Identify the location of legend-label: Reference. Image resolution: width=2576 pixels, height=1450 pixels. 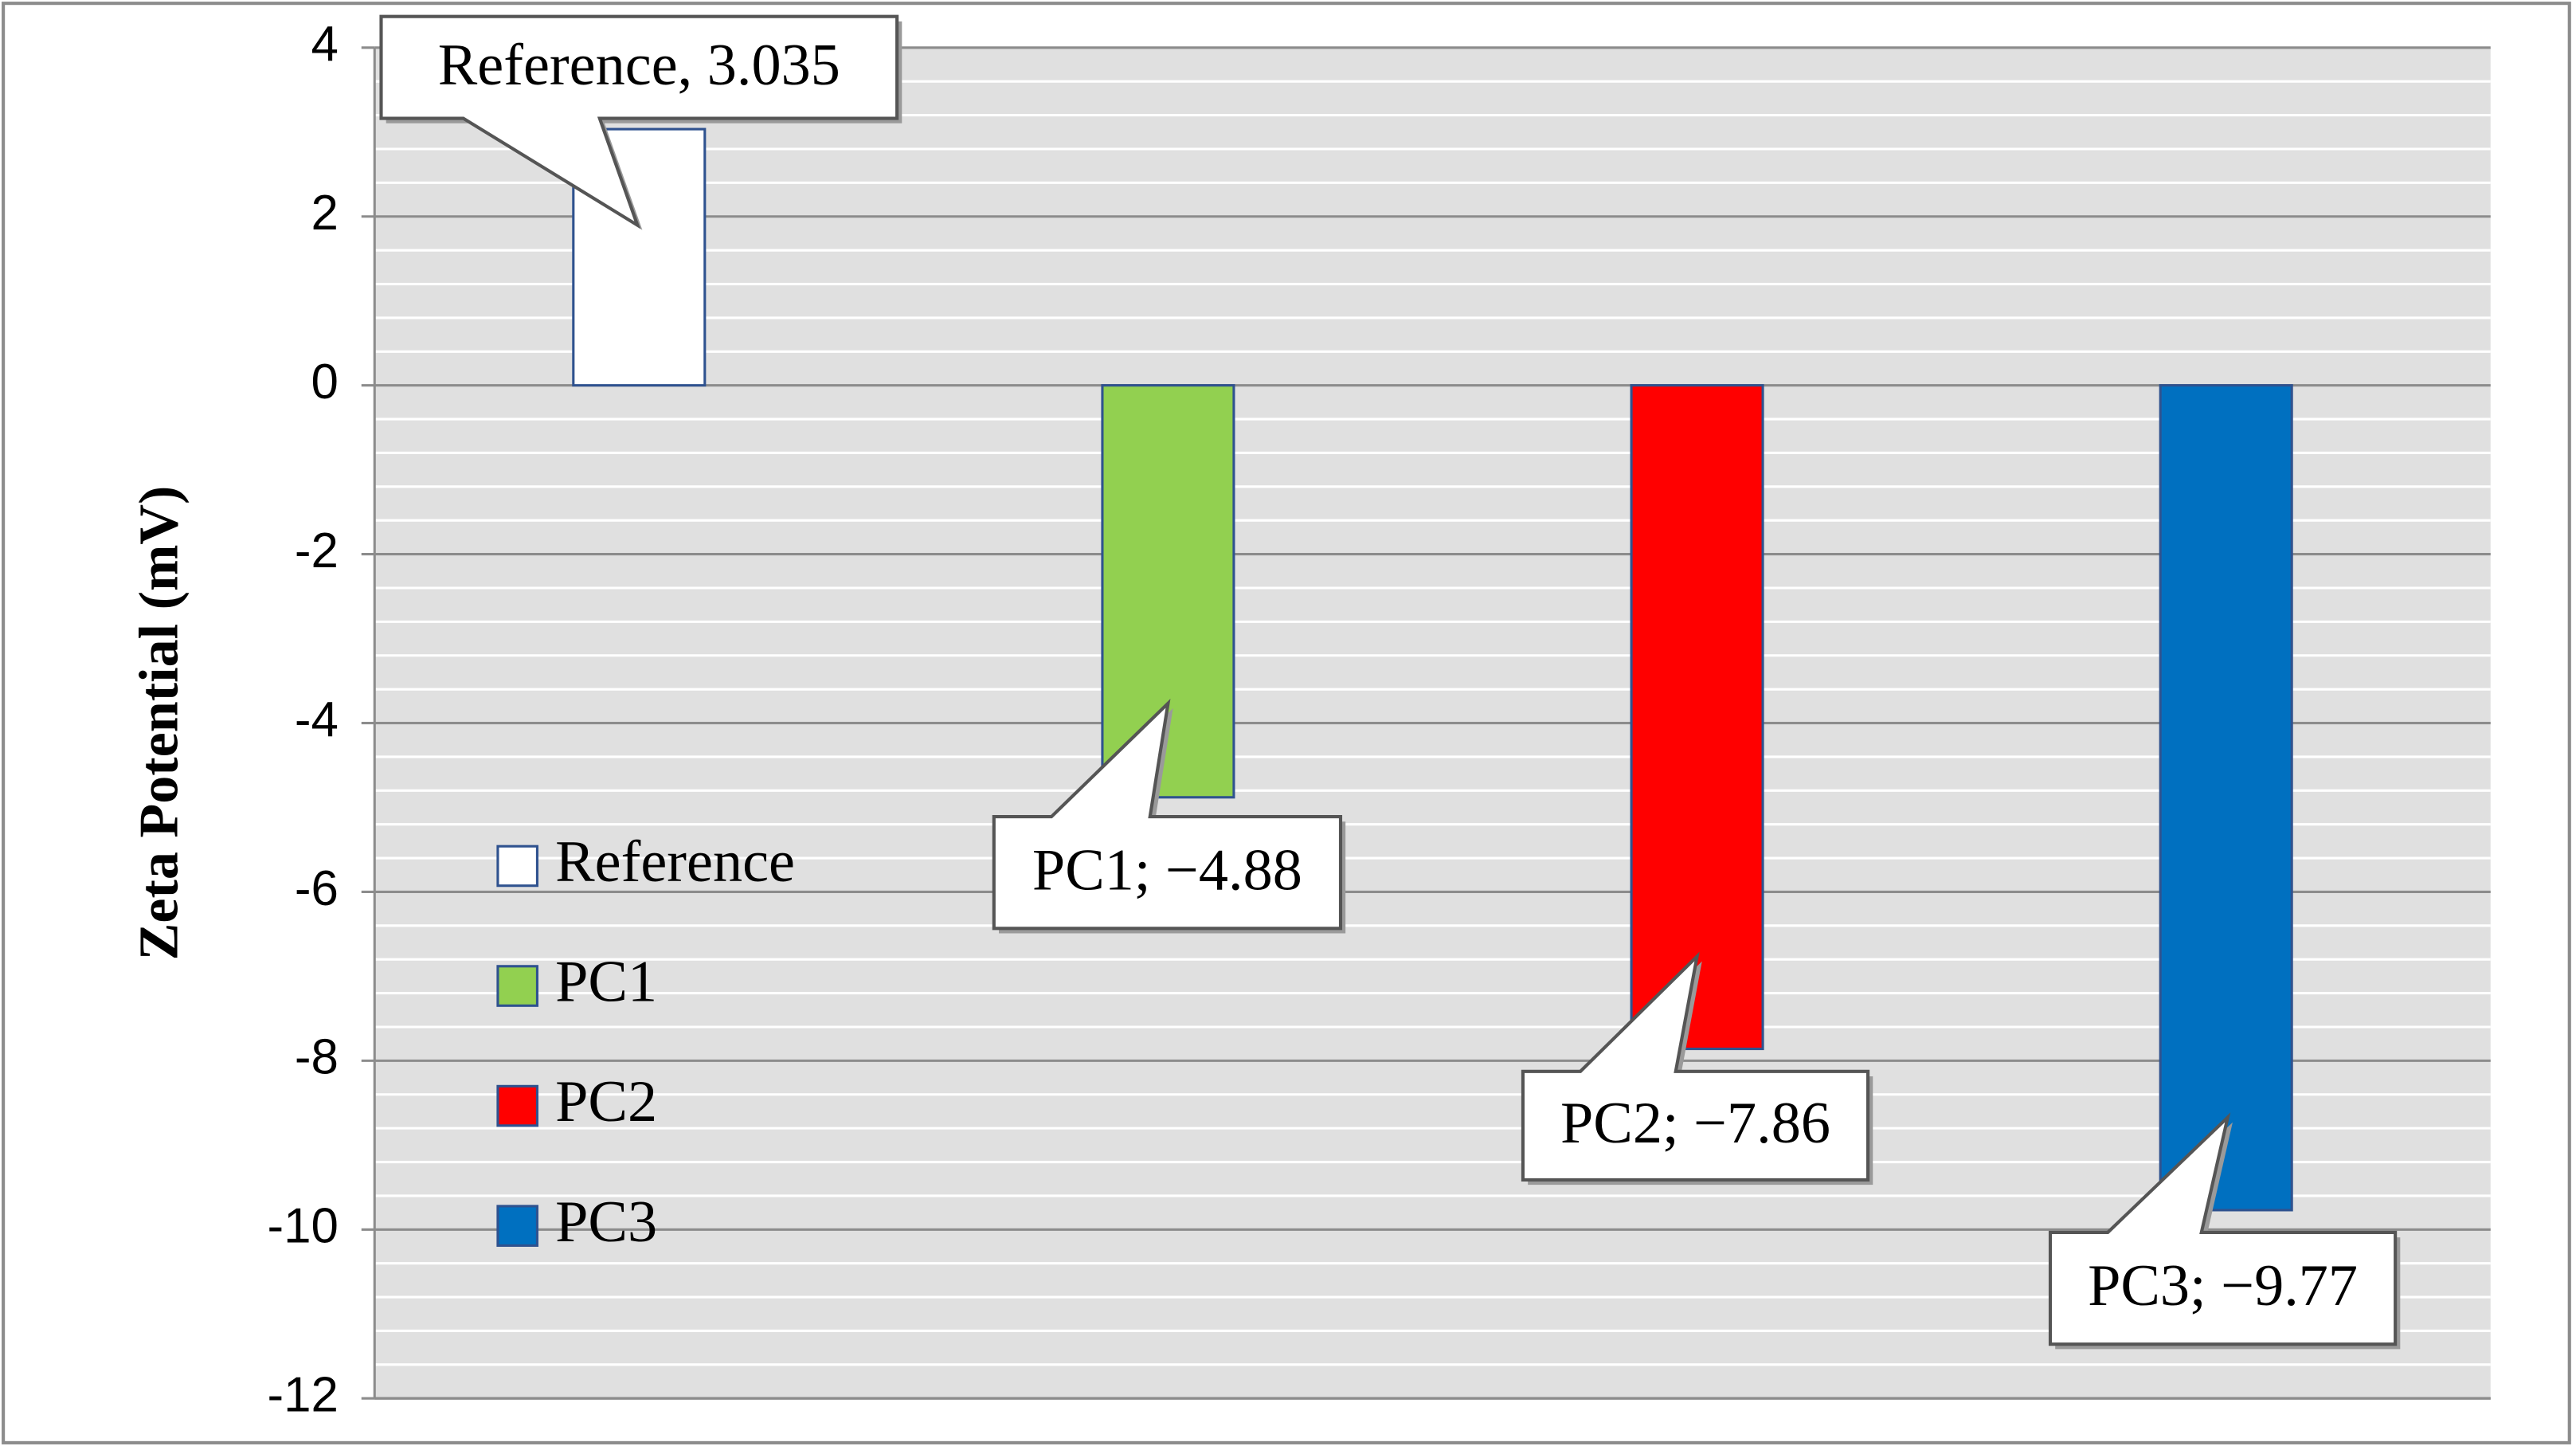
(675, 862).